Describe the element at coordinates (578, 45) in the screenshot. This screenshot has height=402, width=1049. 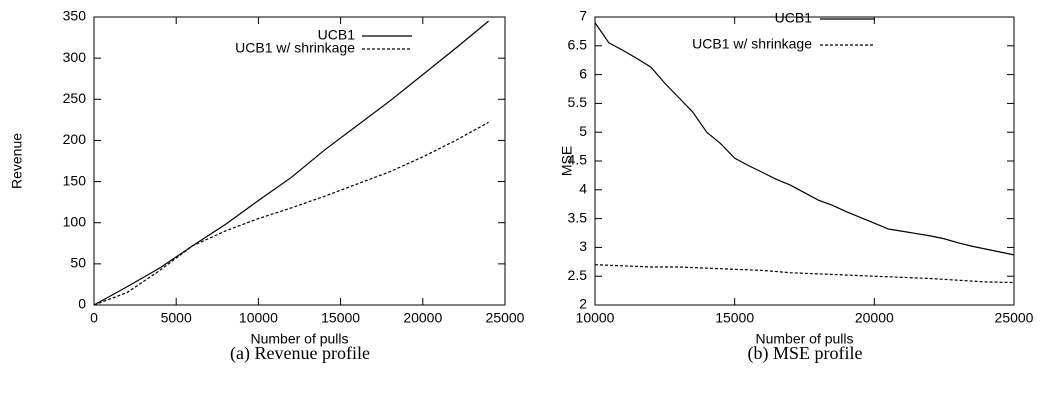
I see `y-tick-label: 6.5` at that location.